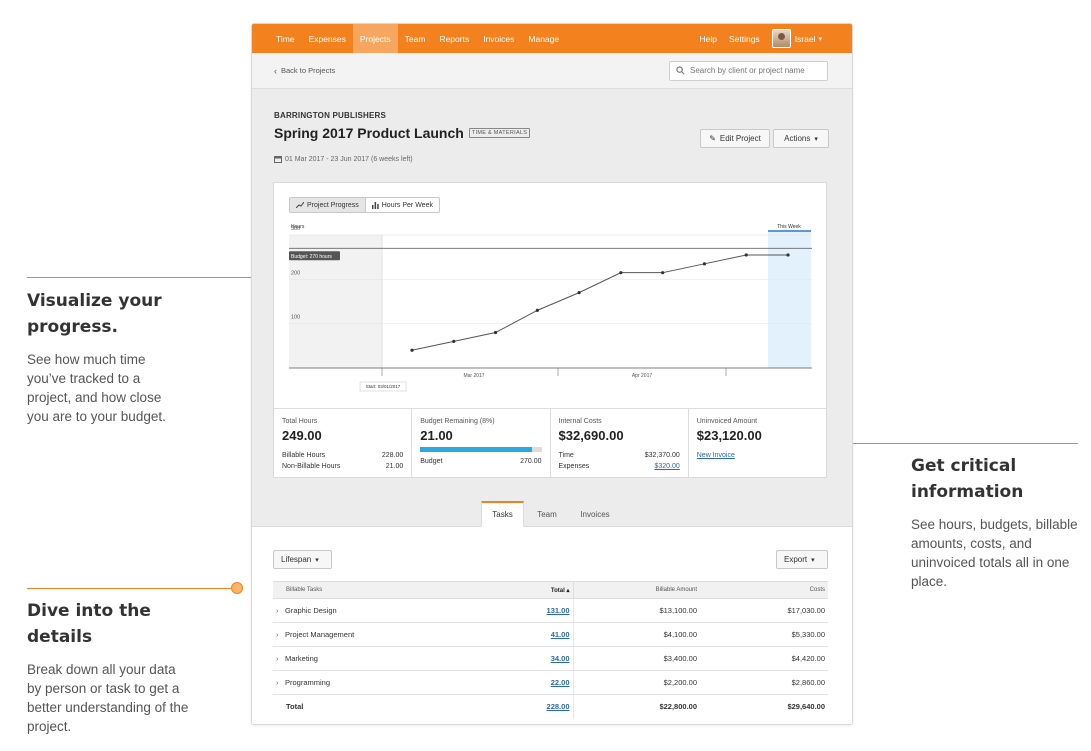  I want to click on tab-label: Hours Per Week, so click(407, 205).